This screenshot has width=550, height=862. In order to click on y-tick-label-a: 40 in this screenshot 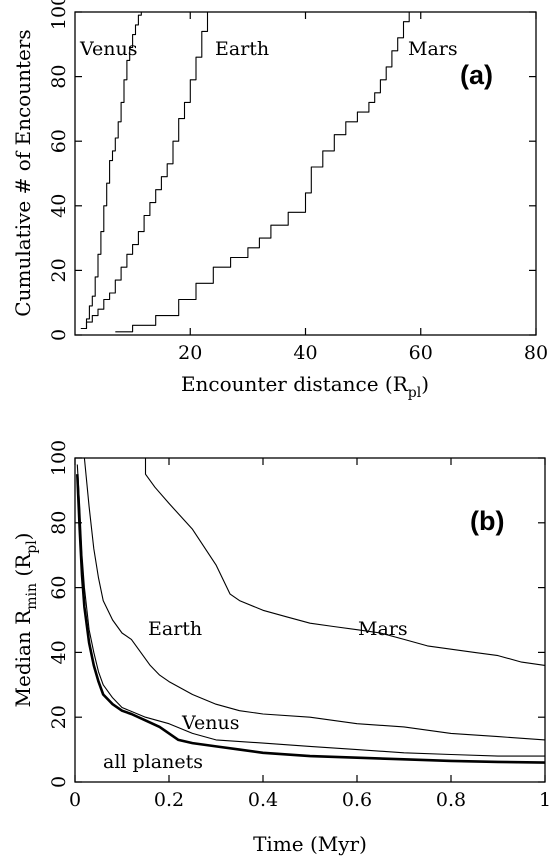, I will do `click(59, 206)`.